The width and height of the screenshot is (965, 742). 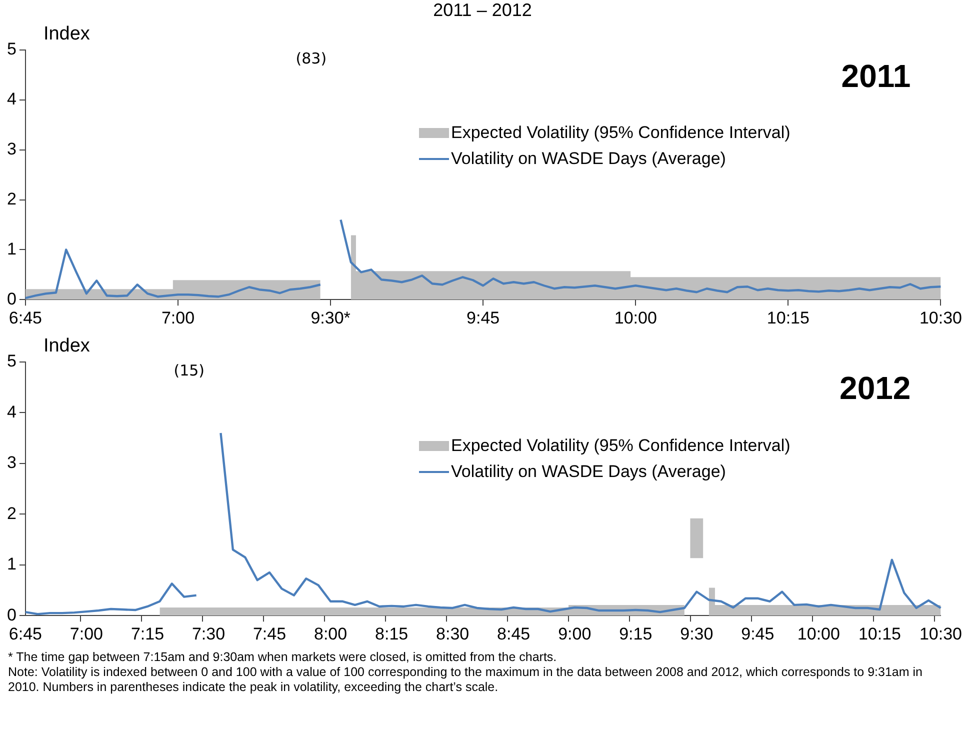 What do you see at coordinates (635, 634) in the screenshot?
I see `x-tick-label: 9:15` at bounding box center [635, 634].